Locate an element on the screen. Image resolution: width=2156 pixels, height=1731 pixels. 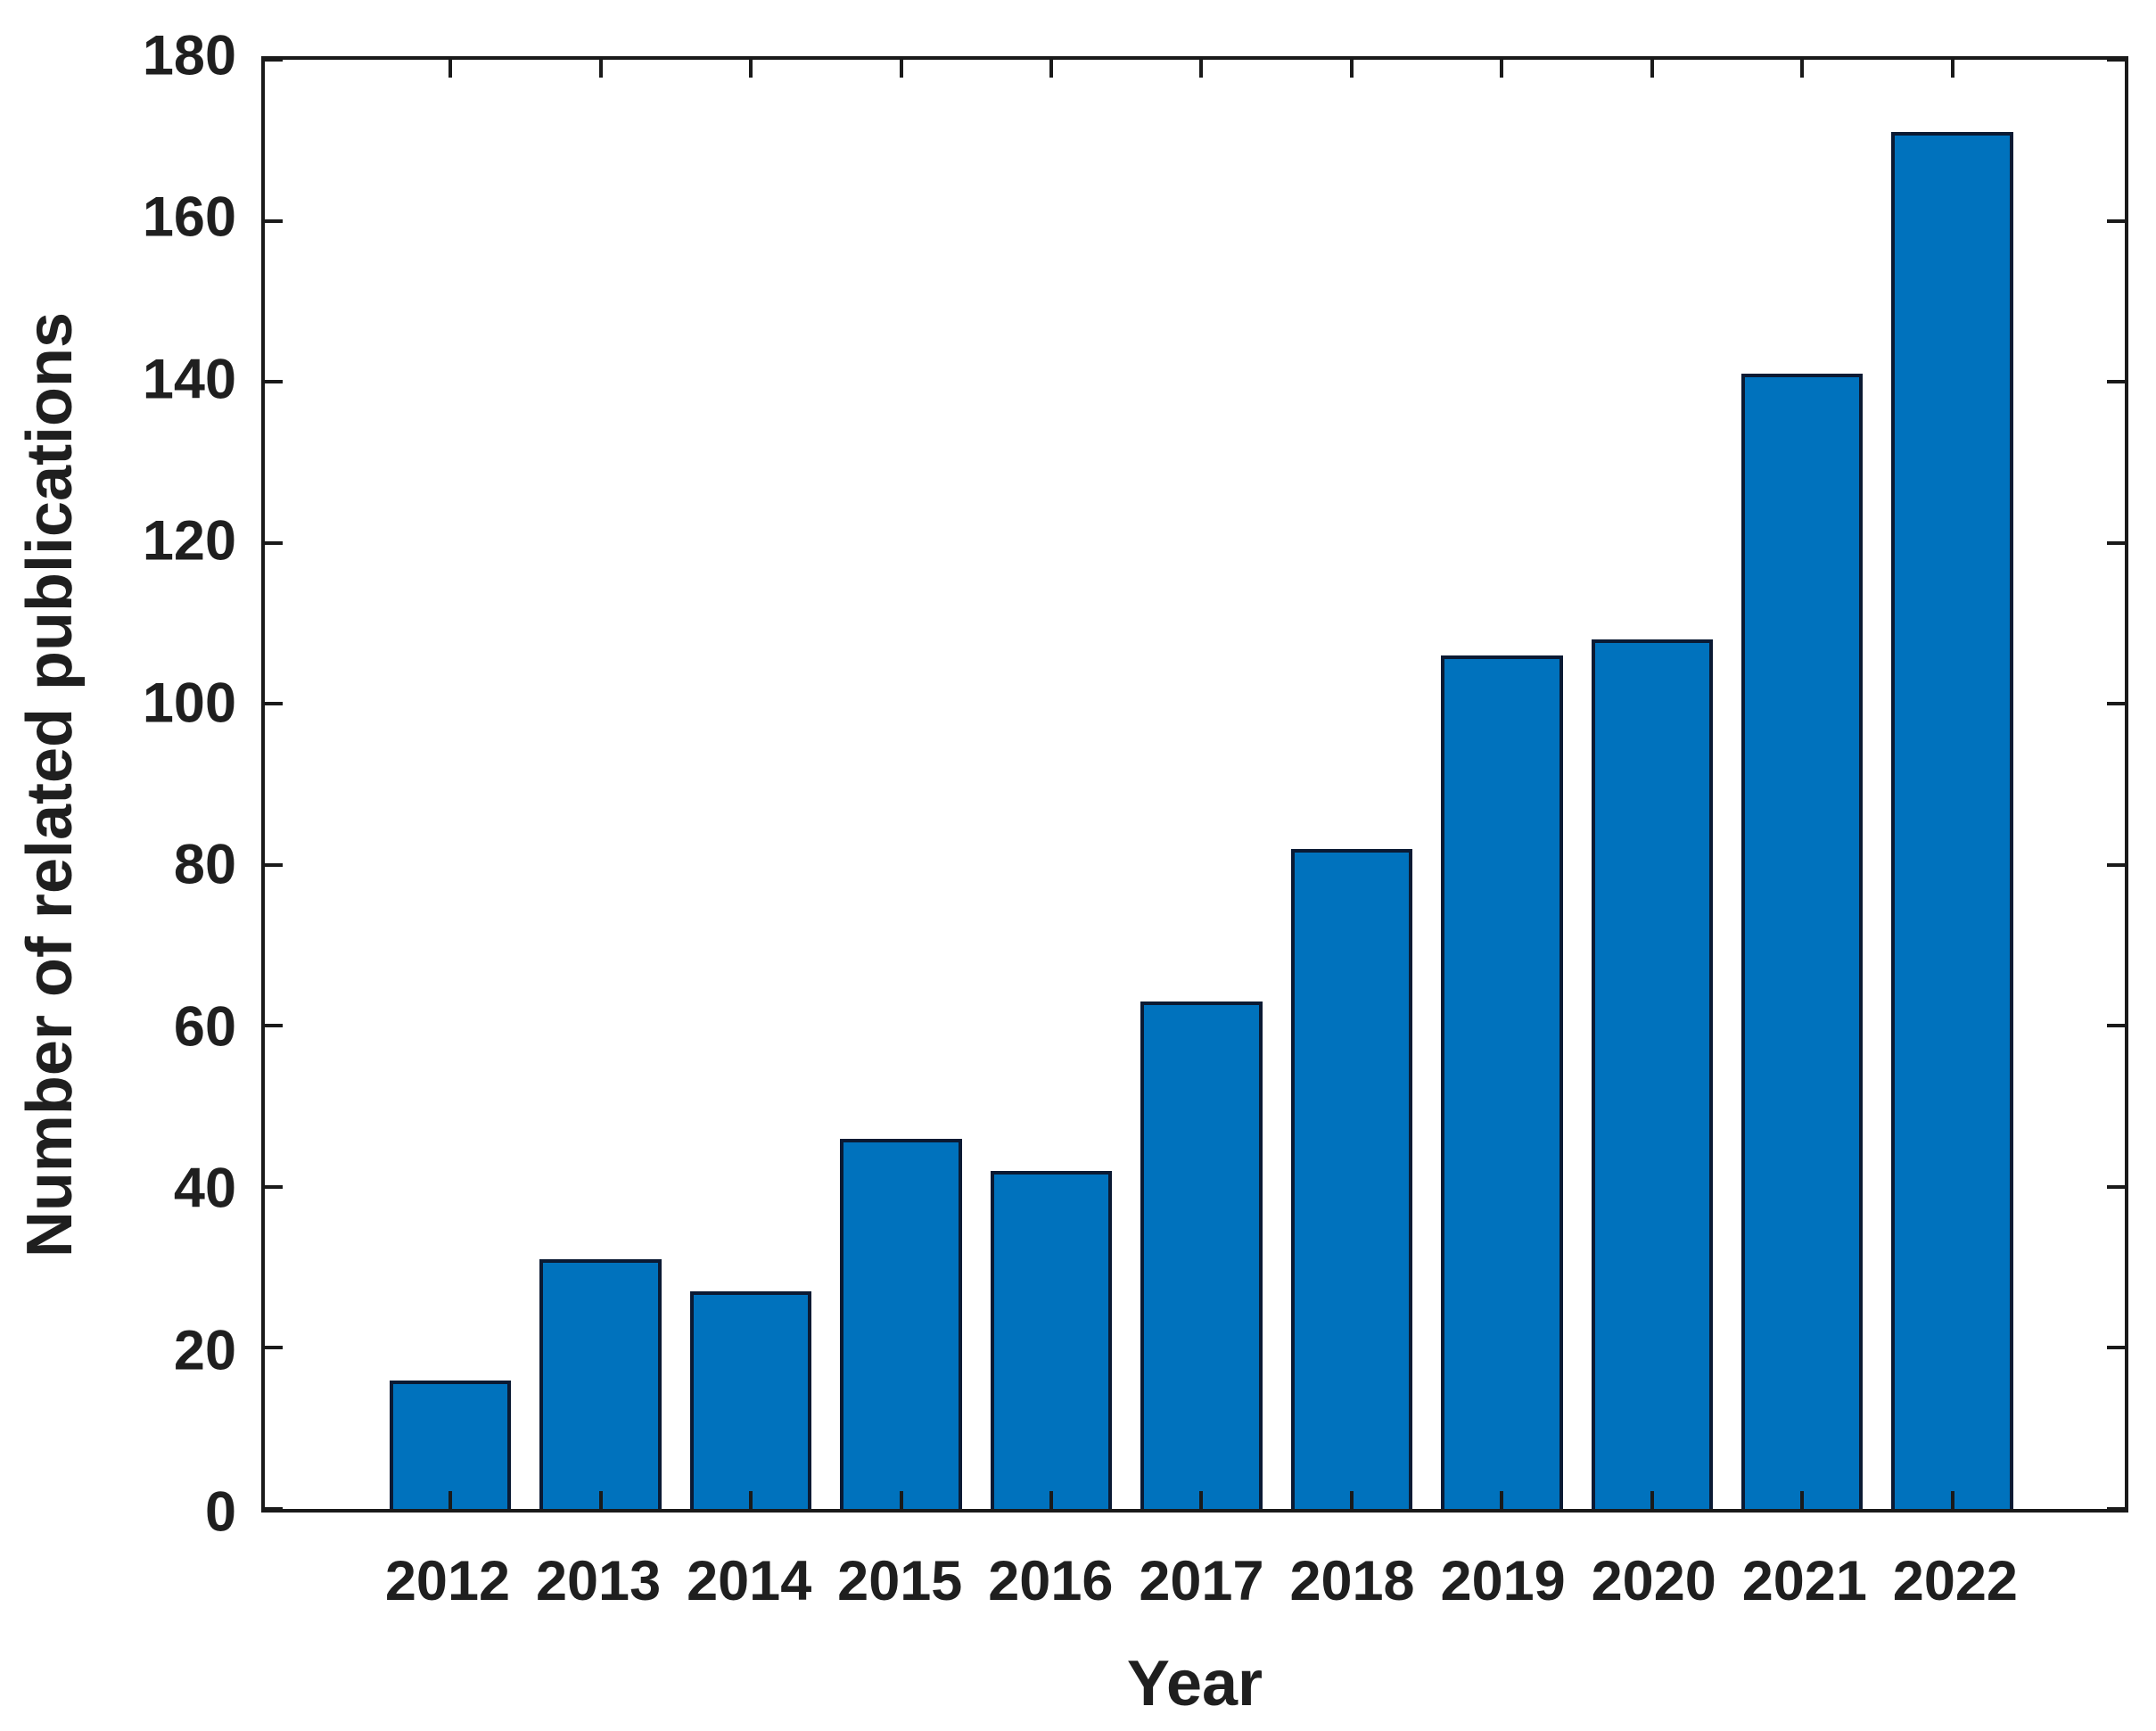
x-tick-label: 2016 is located at coordinates (1051, 1581).